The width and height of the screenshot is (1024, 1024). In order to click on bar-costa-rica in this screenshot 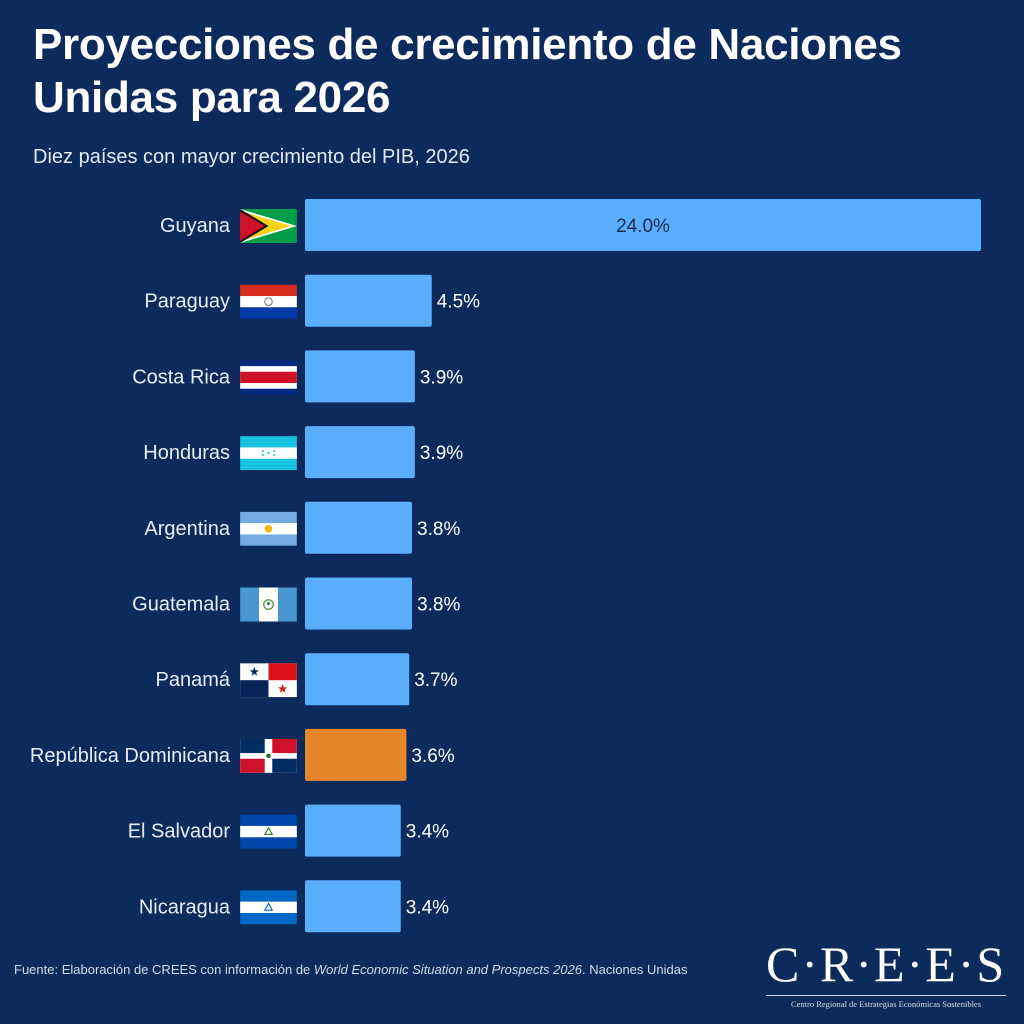, I will do `click(360, 376)`.